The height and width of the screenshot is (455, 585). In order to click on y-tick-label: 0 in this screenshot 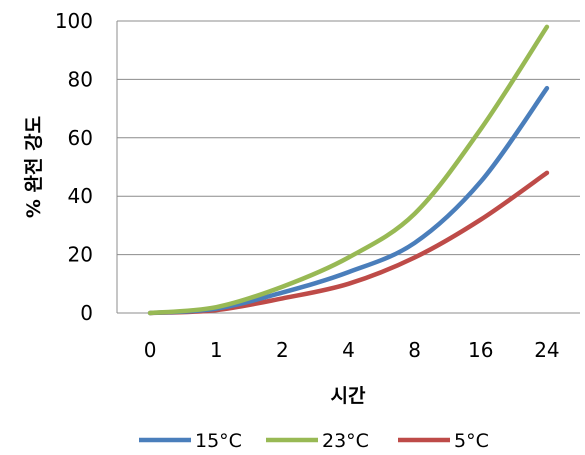, I will do `click(86, 313)`.